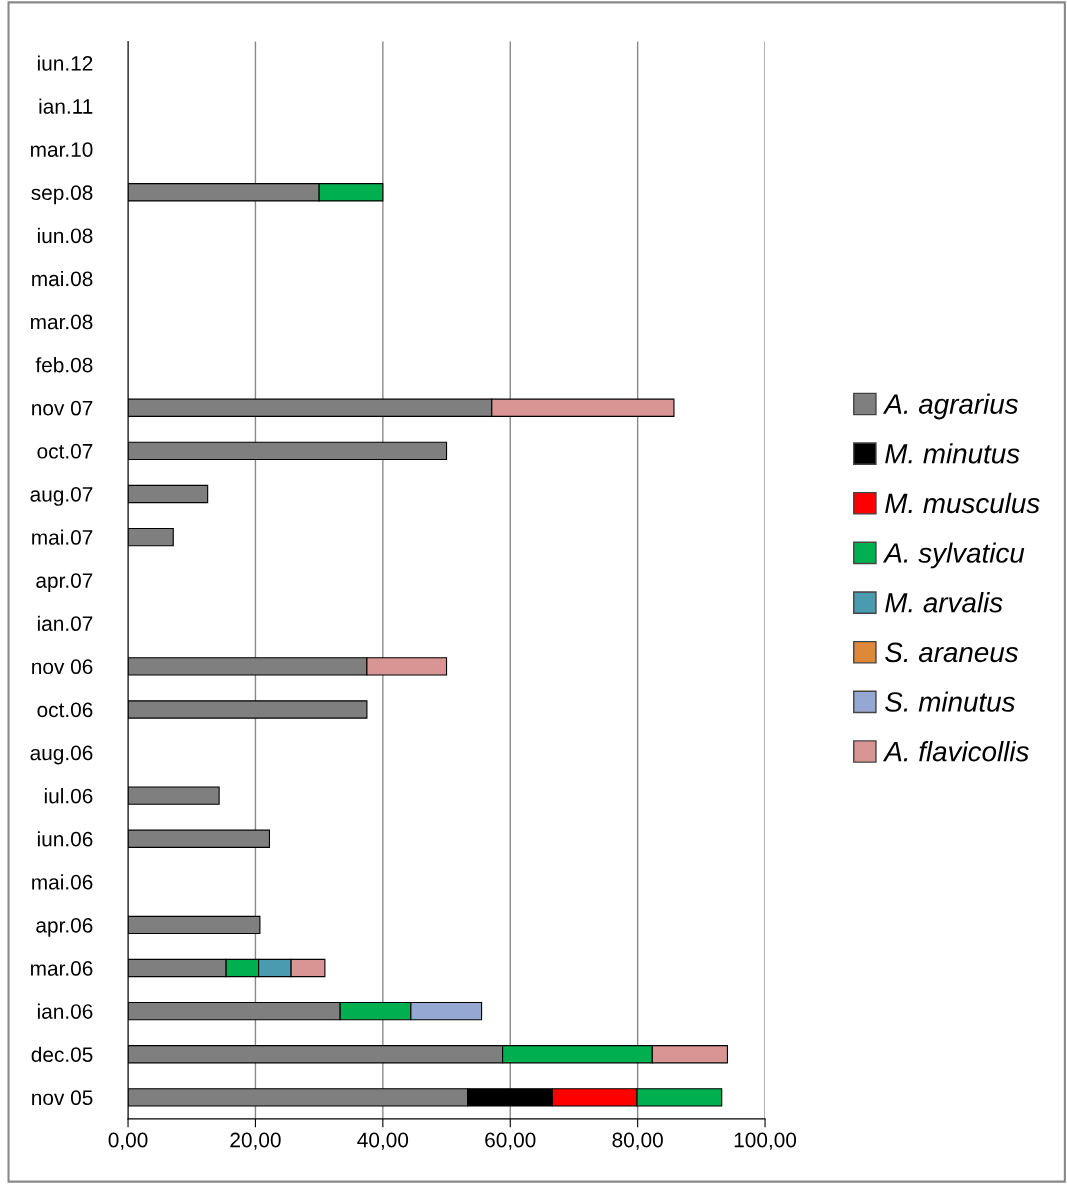 Image resolution: width=1067 pixels, height=1184 pixels. Describe the element at coordinates (66, 106) in the screenshot. I see `y-tick-label: ian.11` at that location.